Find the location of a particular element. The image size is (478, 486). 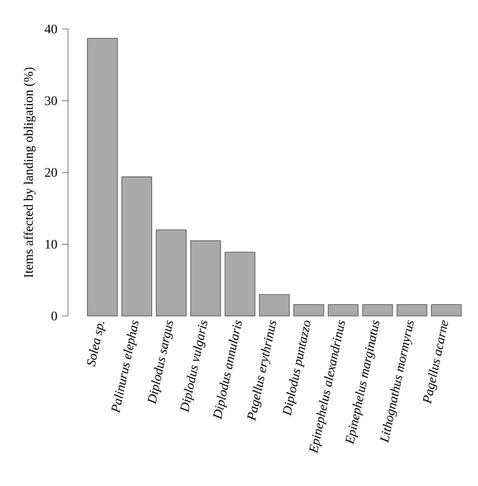

x-tick-label: Epinephelus alexandrinus is located at coordinates (327, 387).